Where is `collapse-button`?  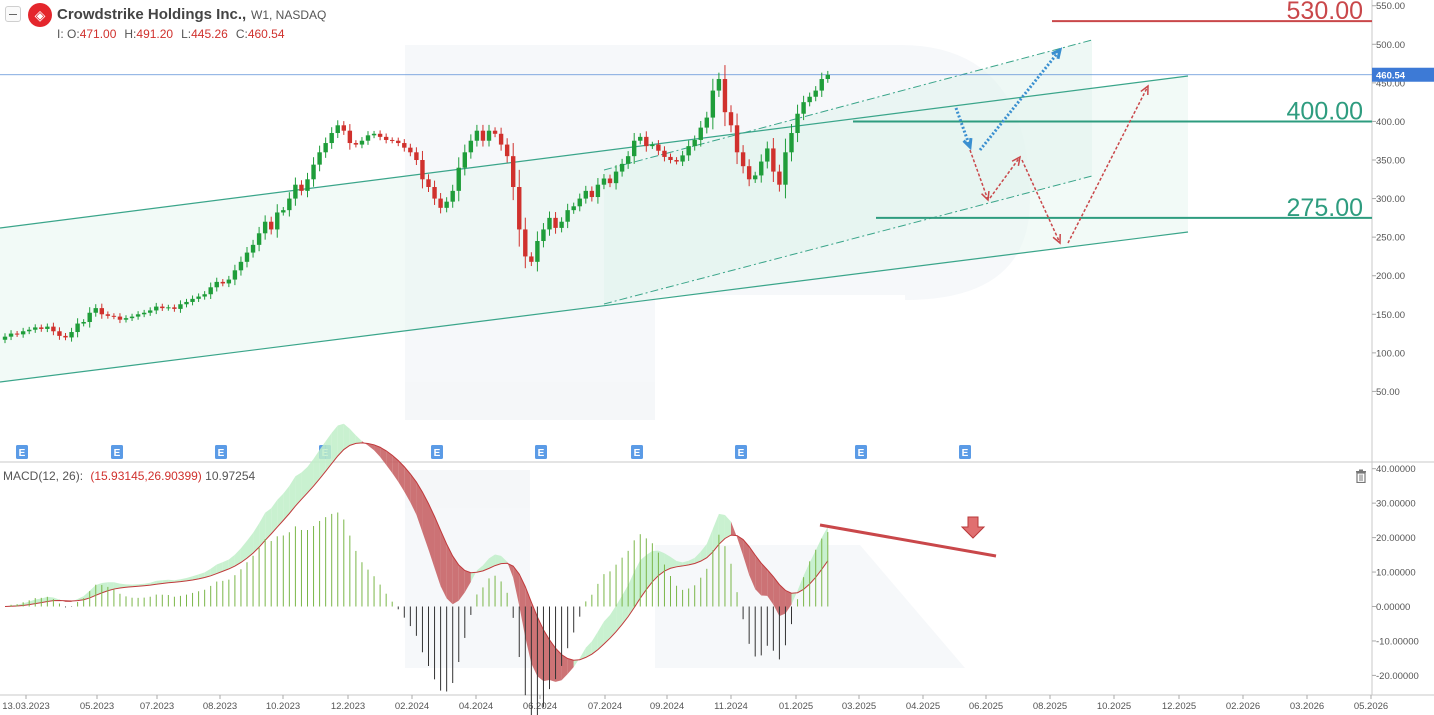 collapse-button is located at coordinates (13, 14).